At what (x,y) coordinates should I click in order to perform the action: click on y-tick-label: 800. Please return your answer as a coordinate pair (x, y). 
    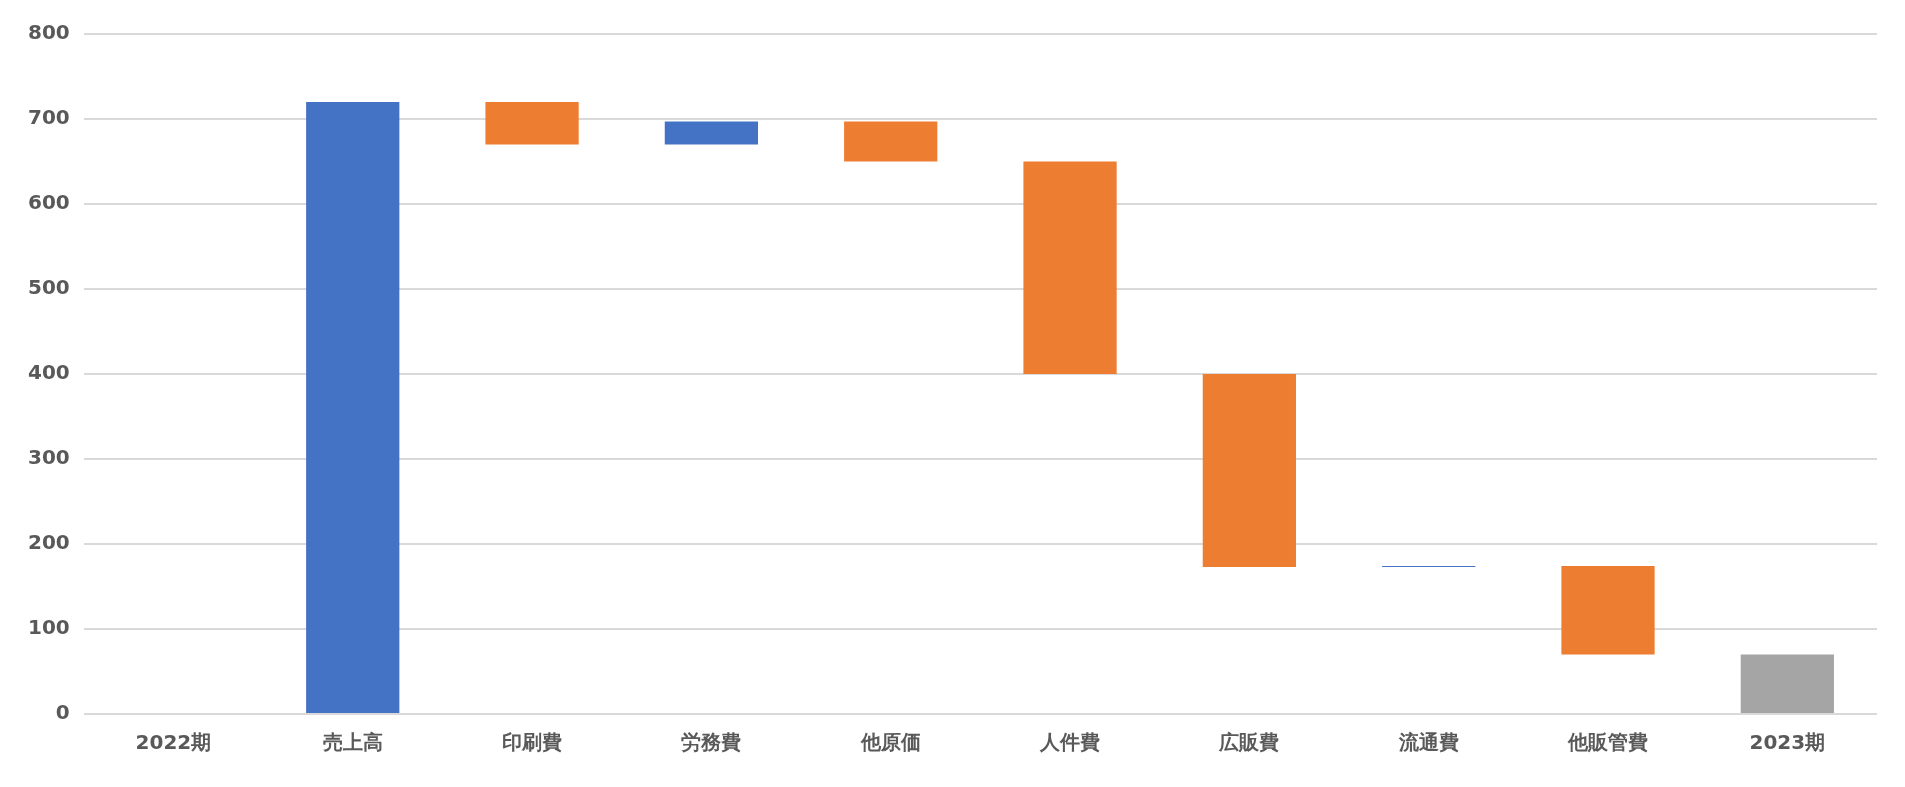
    Looking at the image, I should click on (49, 32).